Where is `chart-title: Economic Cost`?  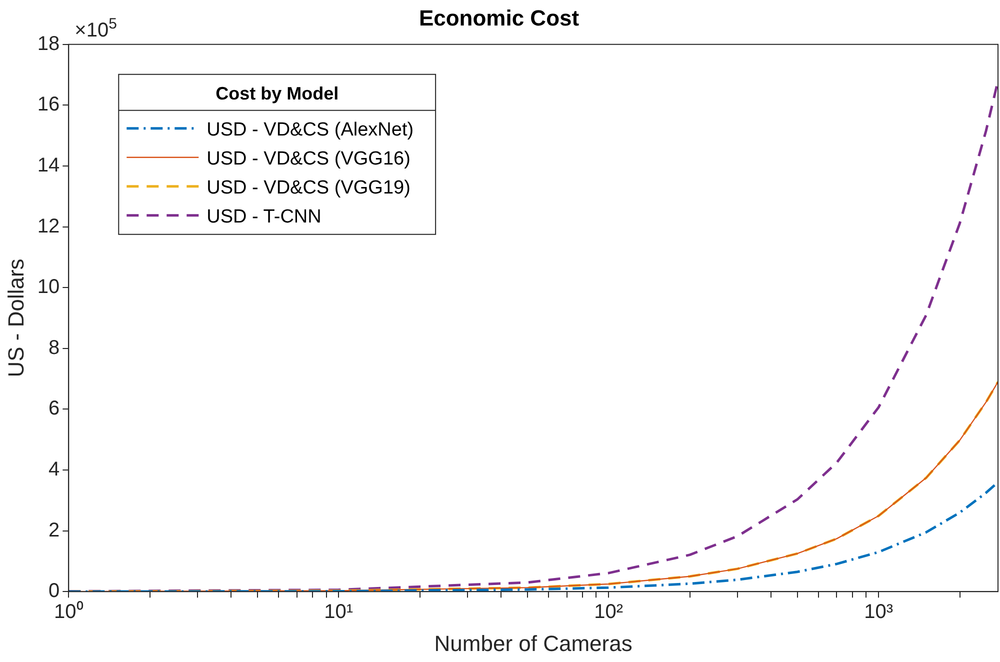
chart-title: Economic Cost is located at coordinates (499, 17).